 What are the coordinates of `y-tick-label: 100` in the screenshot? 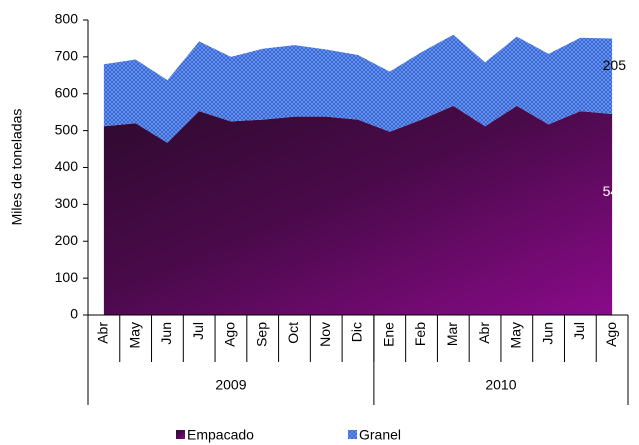 It's located at (67, 277).